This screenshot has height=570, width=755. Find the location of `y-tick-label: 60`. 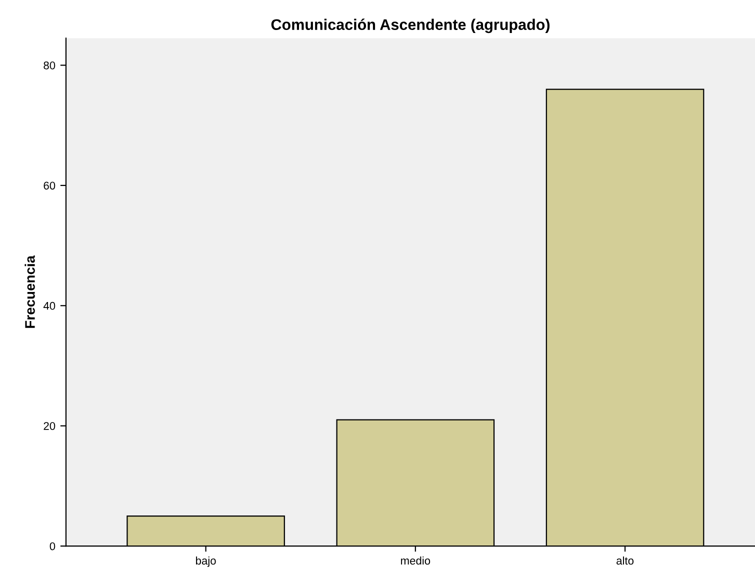

y-tick-label: 60 is located at coordinates (50, 186).